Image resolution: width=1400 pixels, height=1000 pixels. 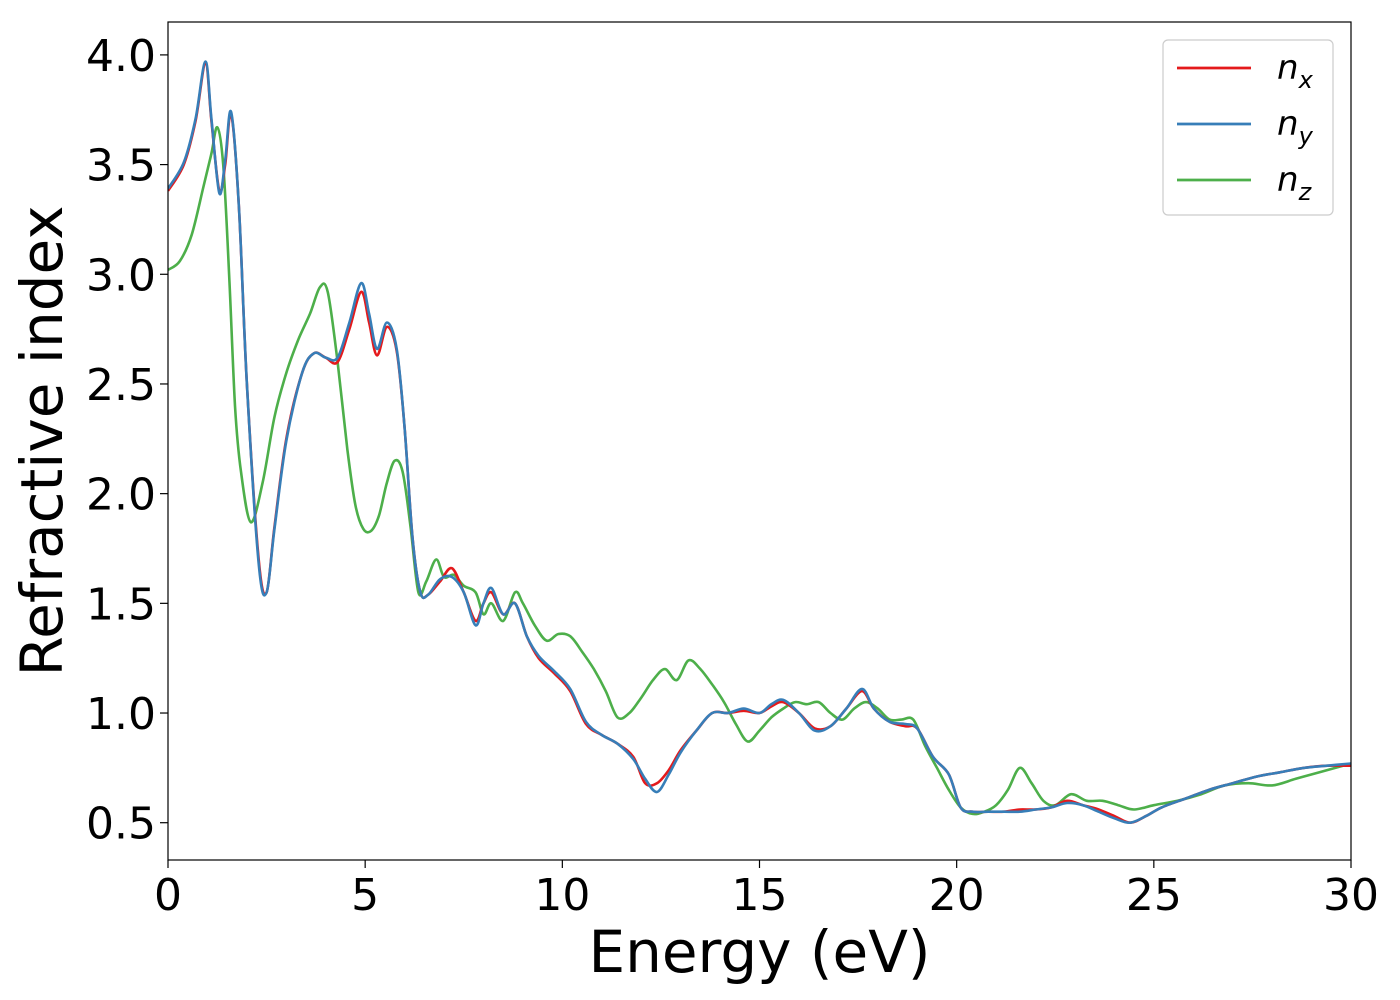 I want to click on legend-label: ny, so click(x=1295, y=127).